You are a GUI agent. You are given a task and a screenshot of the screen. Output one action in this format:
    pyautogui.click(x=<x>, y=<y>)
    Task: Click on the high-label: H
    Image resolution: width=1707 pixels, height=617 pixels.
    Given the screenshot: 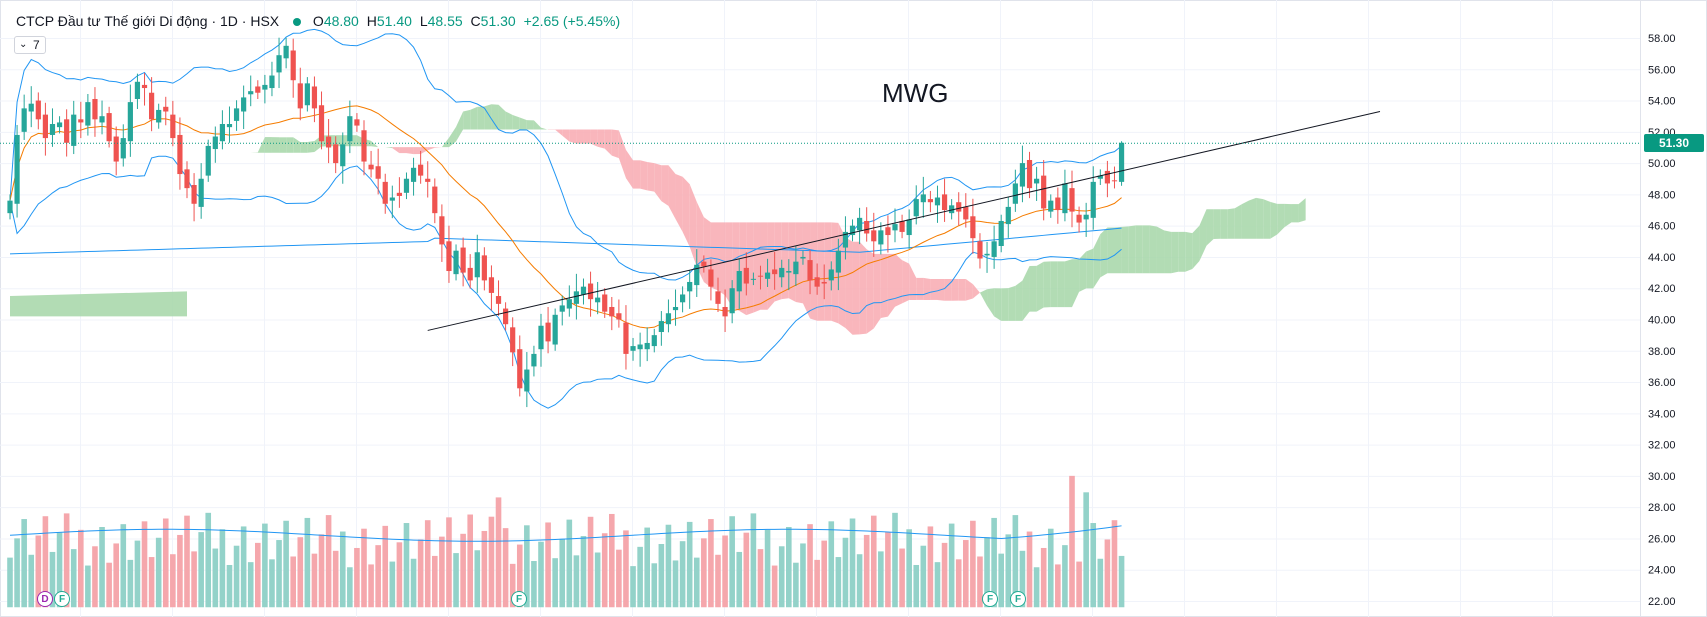 What is the action you would take?
    pyautogui.click(x=371, y=21)
    